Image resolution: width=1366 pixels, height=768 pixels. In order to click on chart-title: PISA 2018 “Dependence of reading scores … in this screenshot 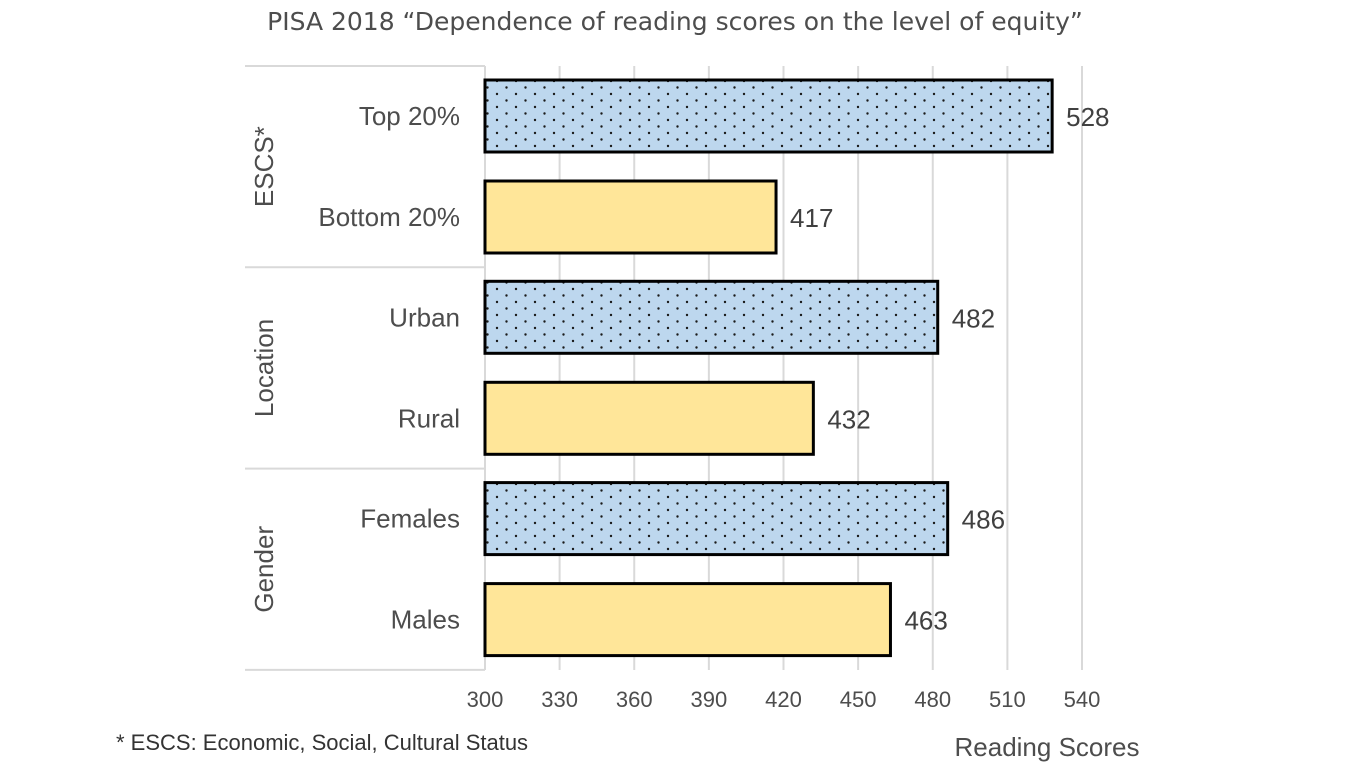, I will do `click(675, 21)`.